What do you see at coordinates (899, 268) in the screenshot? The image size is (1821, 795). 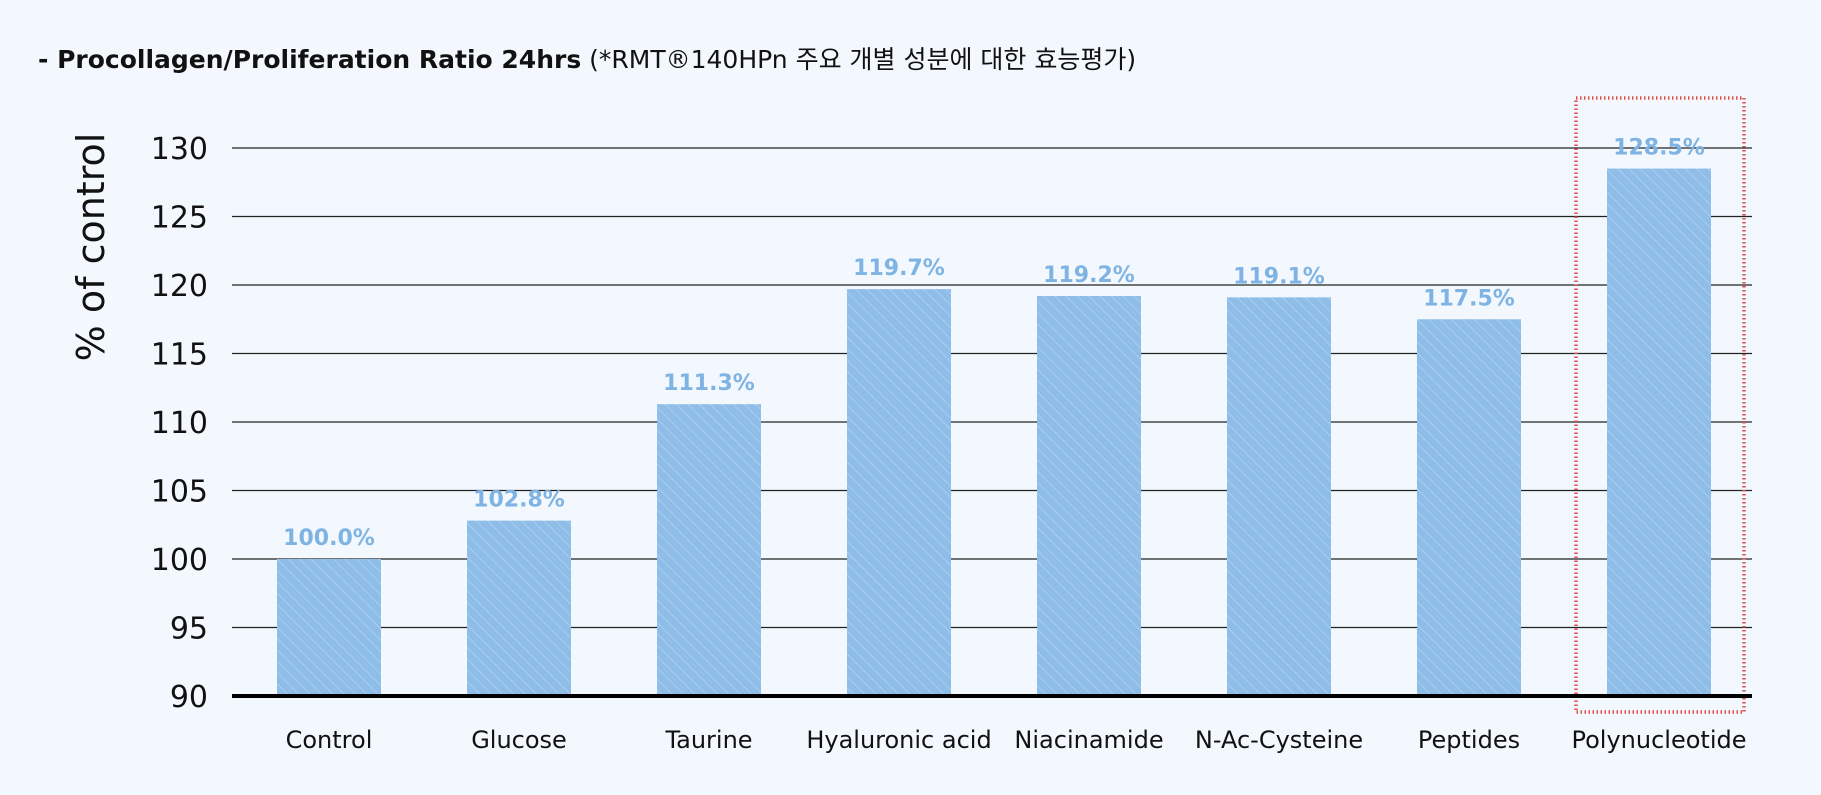 I see `value-label-hyaluronic-acid: 119.7%` at bounding box center [899, 268].